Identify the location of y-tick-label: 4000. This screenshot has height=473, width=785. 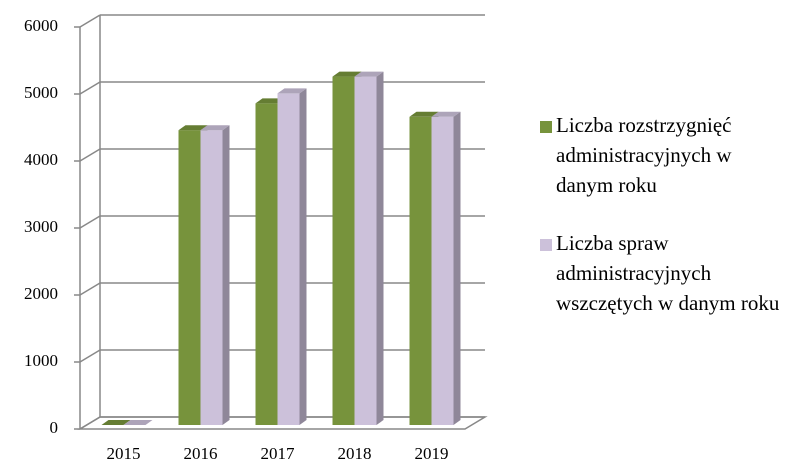
(41, 159).